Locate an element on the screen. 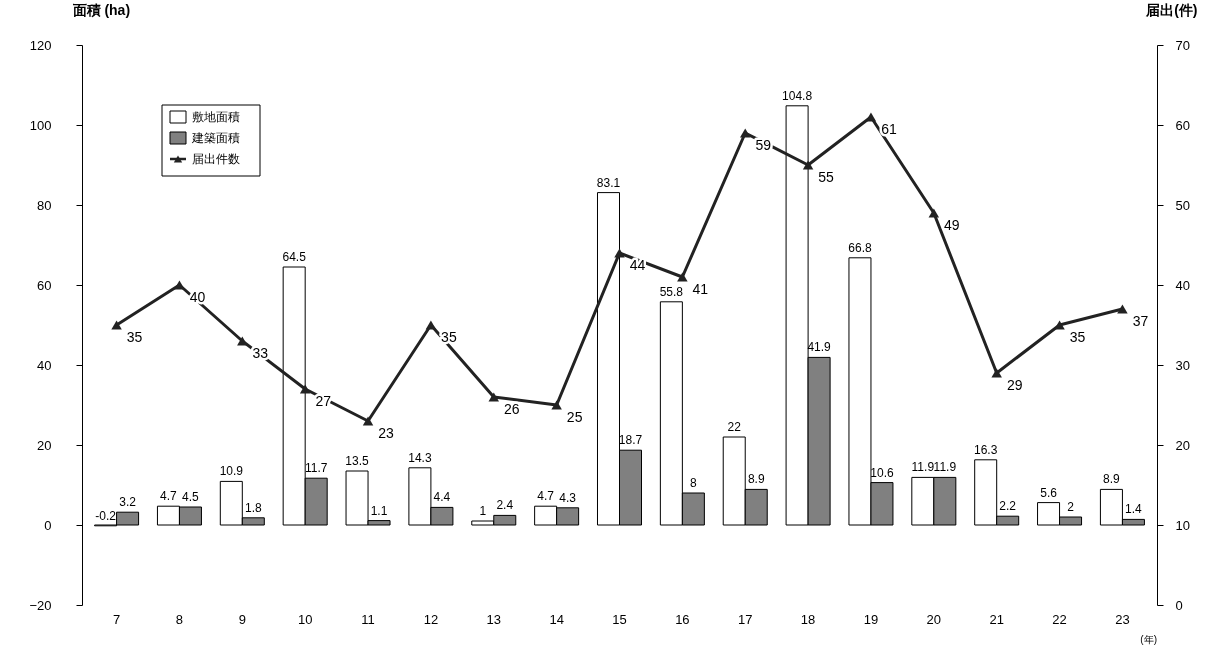 The image size is (1223, 653). y-tick-label: 40 is located at coordinates (44, 365).